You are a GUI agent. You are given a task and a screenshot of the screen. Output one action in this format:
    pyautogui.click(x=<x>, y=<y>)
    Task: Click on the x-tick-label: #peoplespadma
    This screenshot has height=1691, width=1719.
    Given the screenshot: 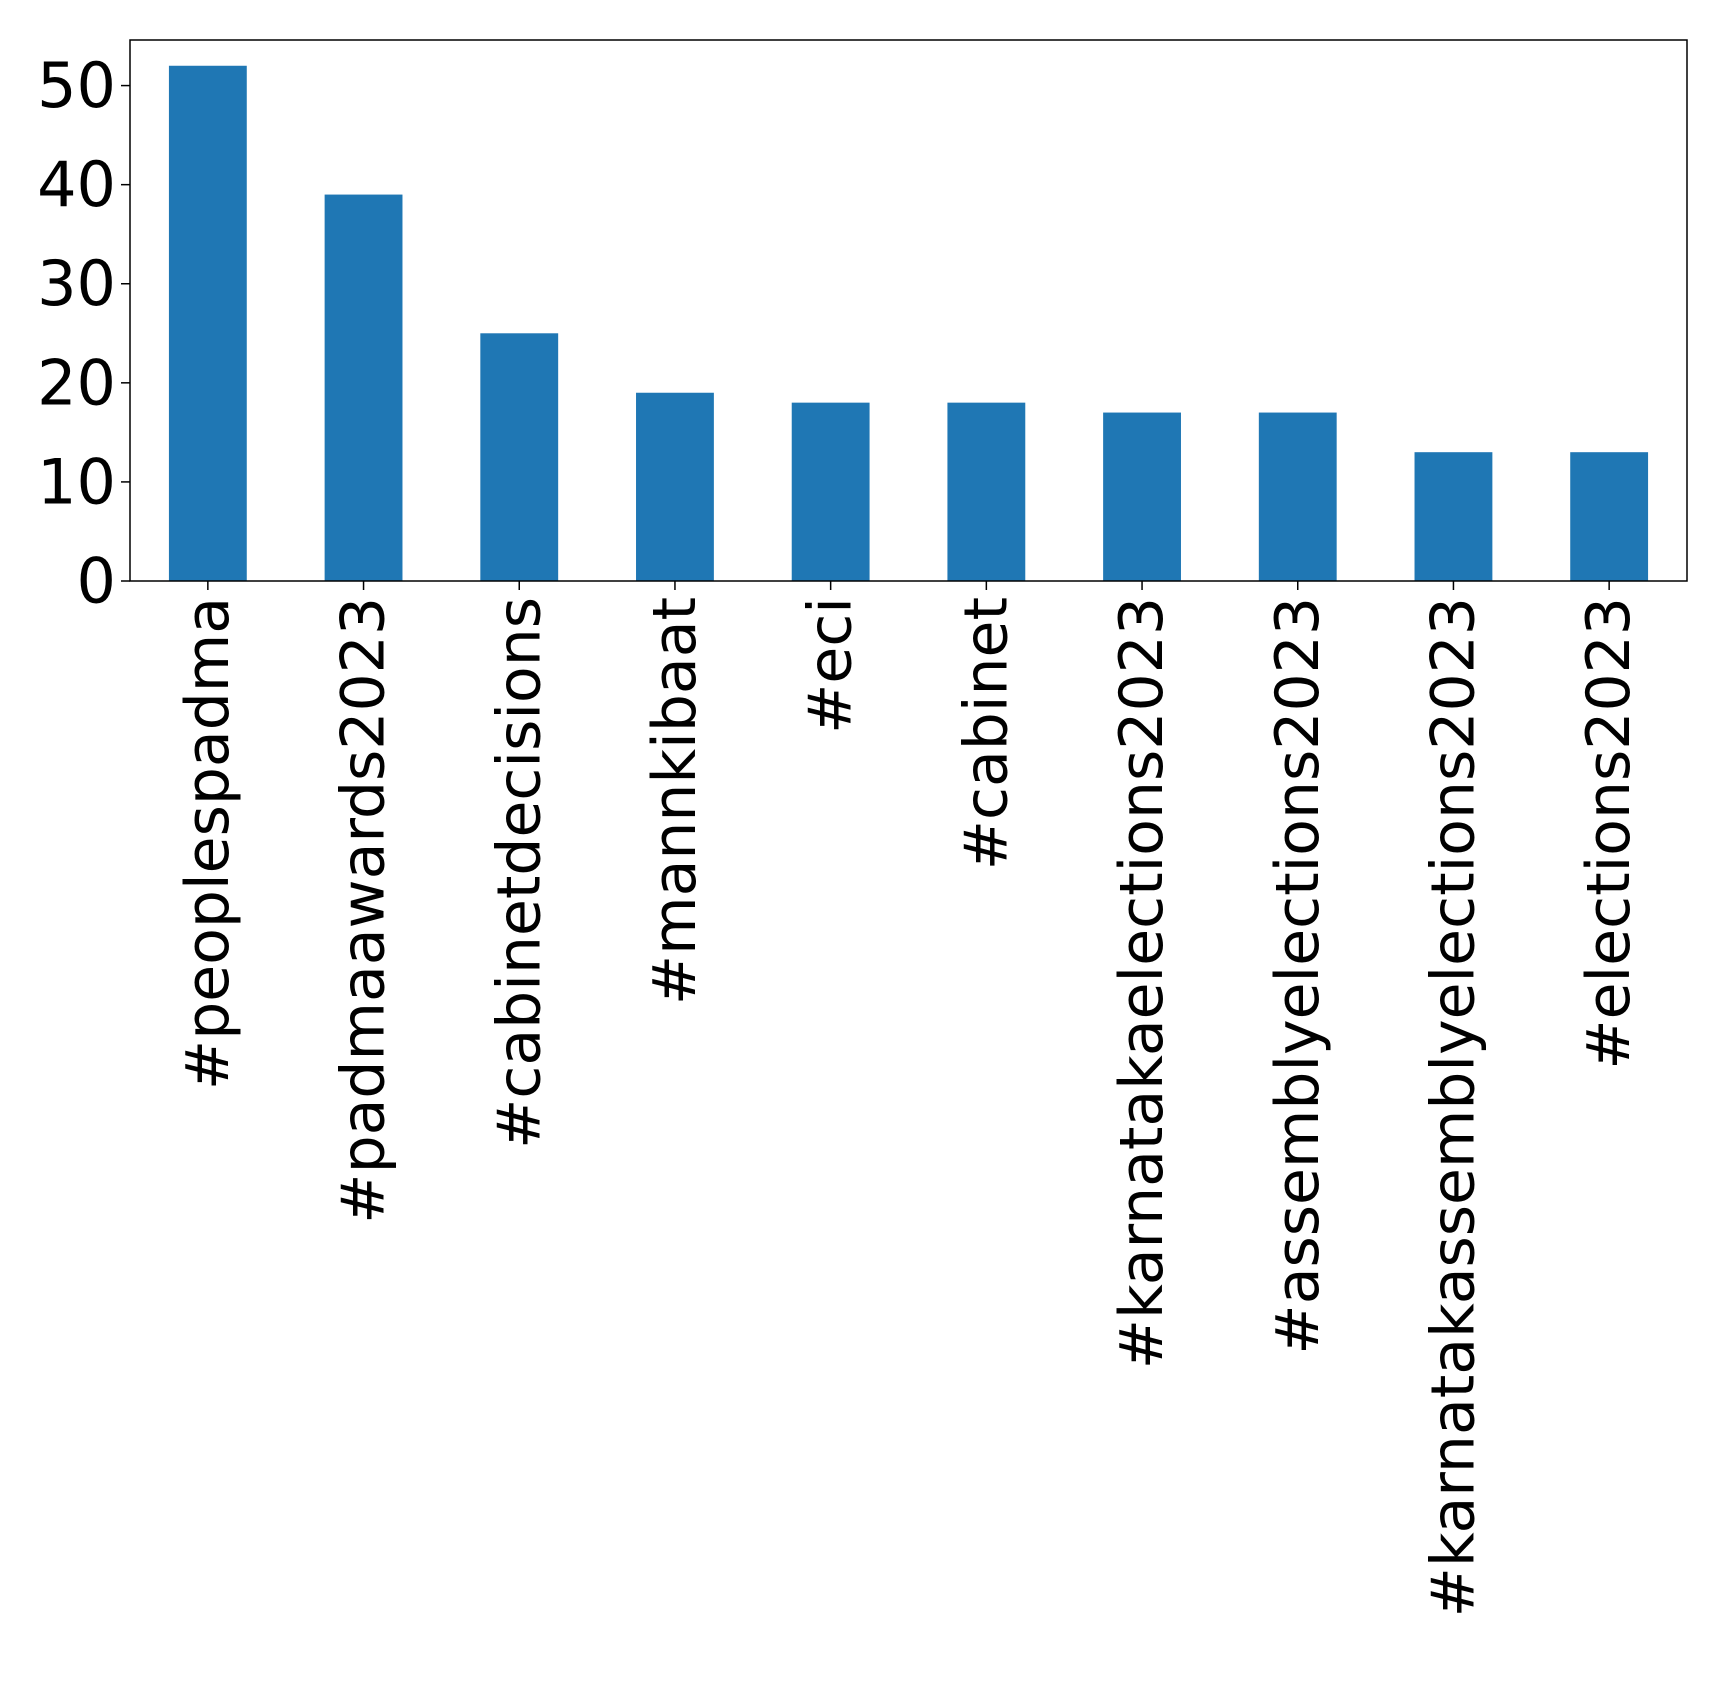 What is the action you would take?
    pyautogui.click(x=208, y=843)
    